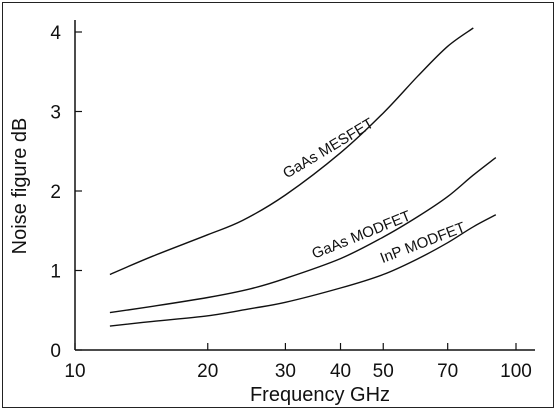 This screenshot has width=558, height=412. I want to click on y-tick-label: 3, so click(55, 113).